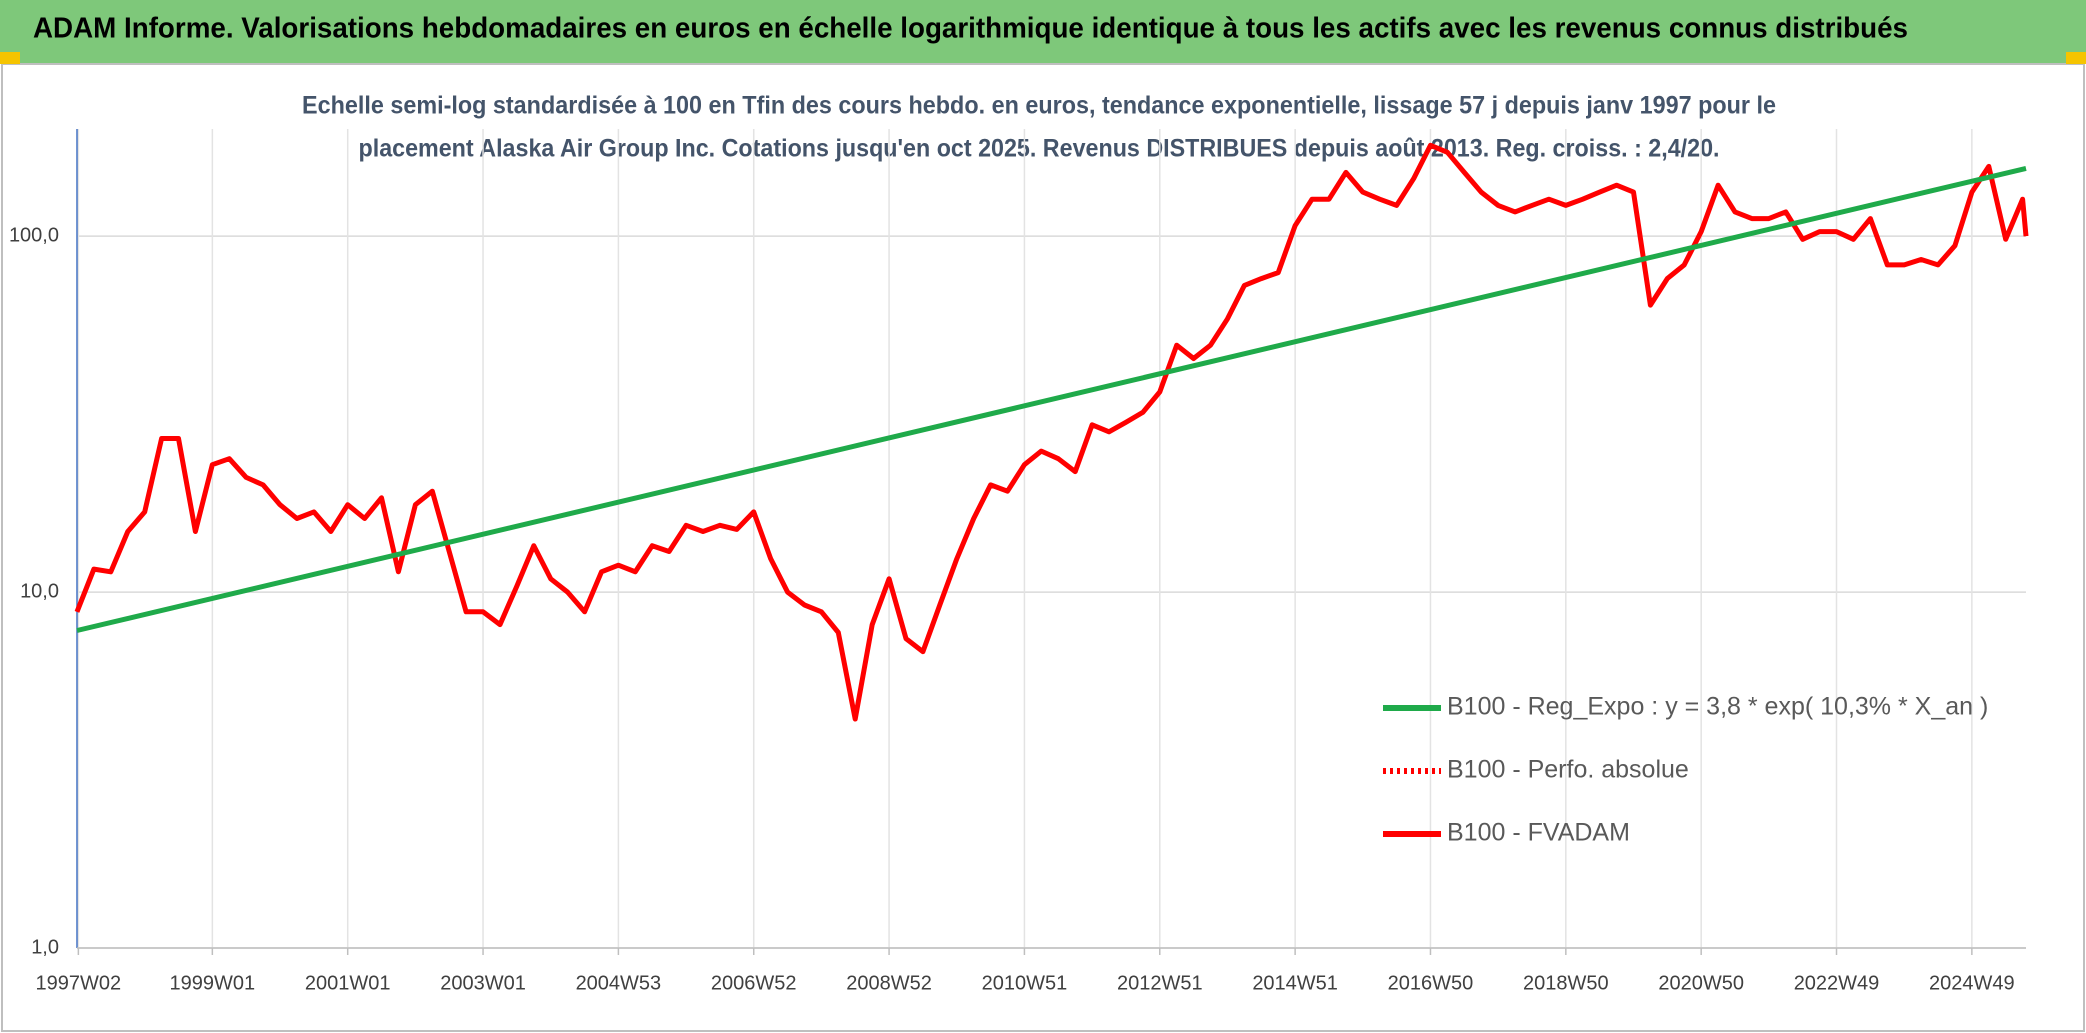  Describe the element at coordinates (1538, 833) in the screenshot. I see `legend-label: B100 - FVADAM` at that location.